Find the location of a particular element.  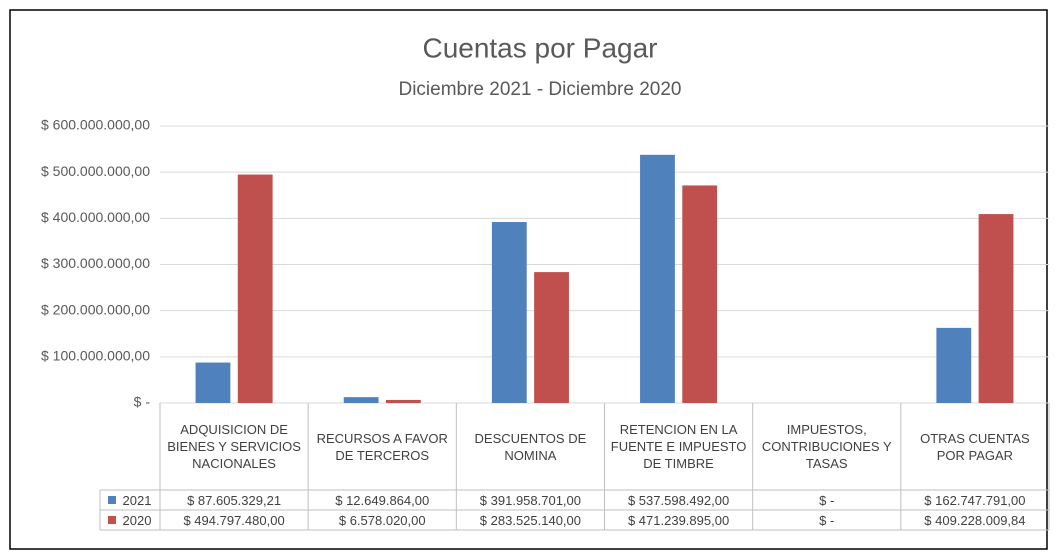

table-value: $ 12.649.864,00 is located at coordinates (382, 500).